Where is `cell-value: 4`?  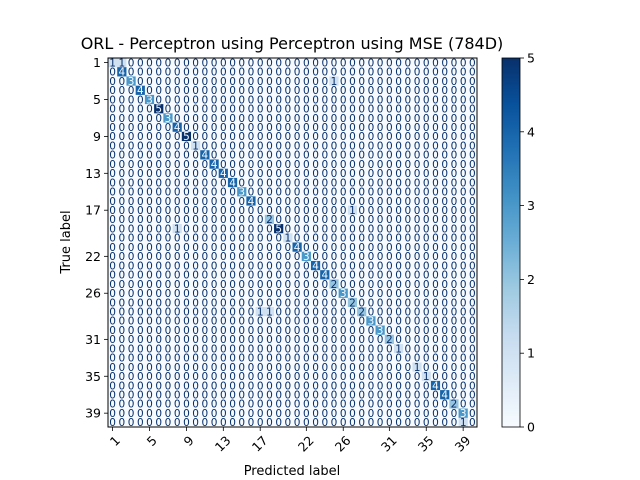 cell-value: 4 is located at coordinates (121, 73).